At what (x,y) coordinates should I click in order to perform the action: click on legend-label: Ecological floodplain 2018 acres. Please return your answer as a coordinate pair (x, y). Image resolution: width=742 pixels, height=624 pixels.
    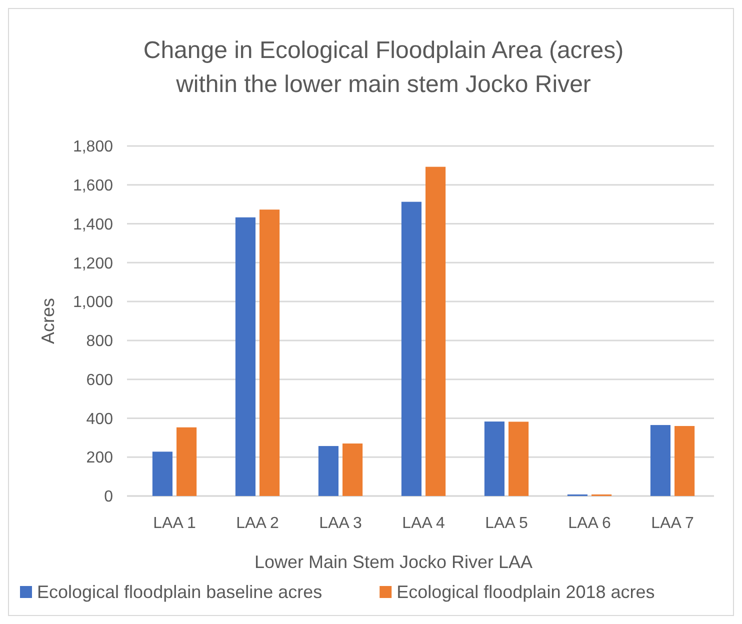
    Looking at the image, I should click on (525, 592).